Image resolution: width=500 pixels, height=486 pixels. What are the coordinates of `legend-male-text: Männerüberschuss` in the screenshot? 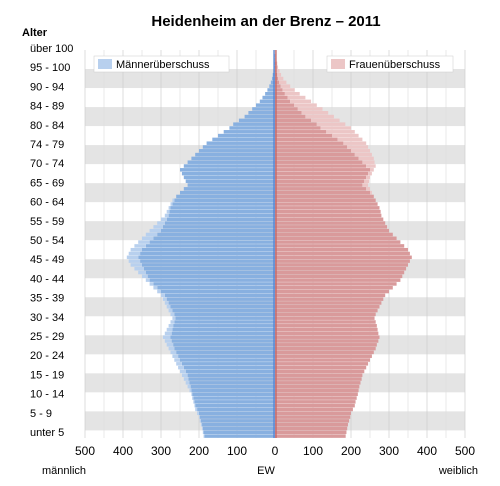 It's located at (163, 65).